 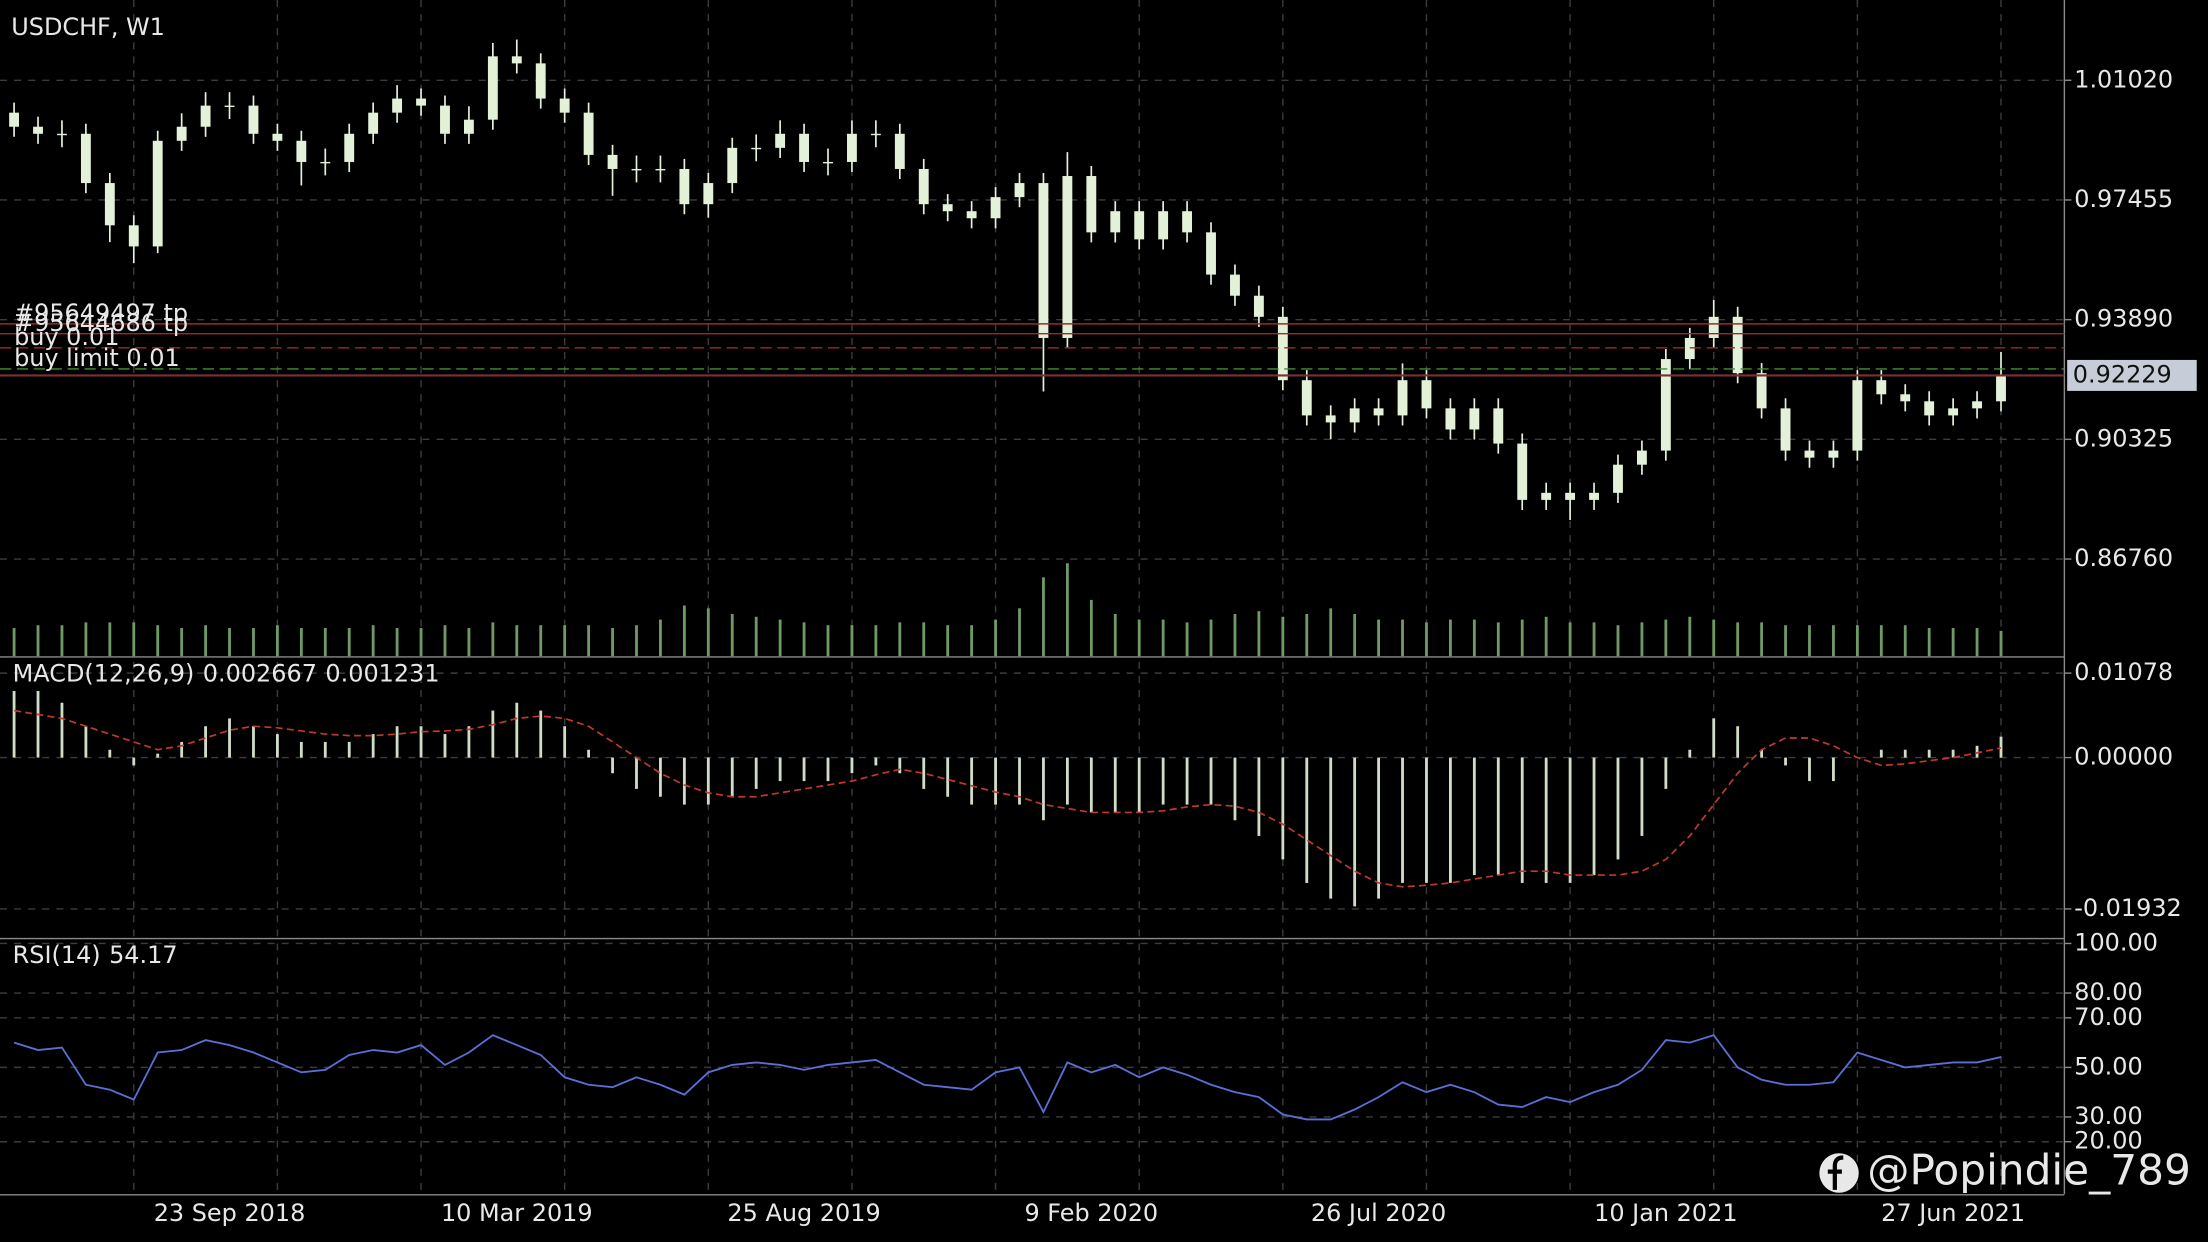 What do you see at coordinates (2123, 199) in the screenshot?
I see `y-tick-label: 0.97455` at bounding box center [2123, 199].